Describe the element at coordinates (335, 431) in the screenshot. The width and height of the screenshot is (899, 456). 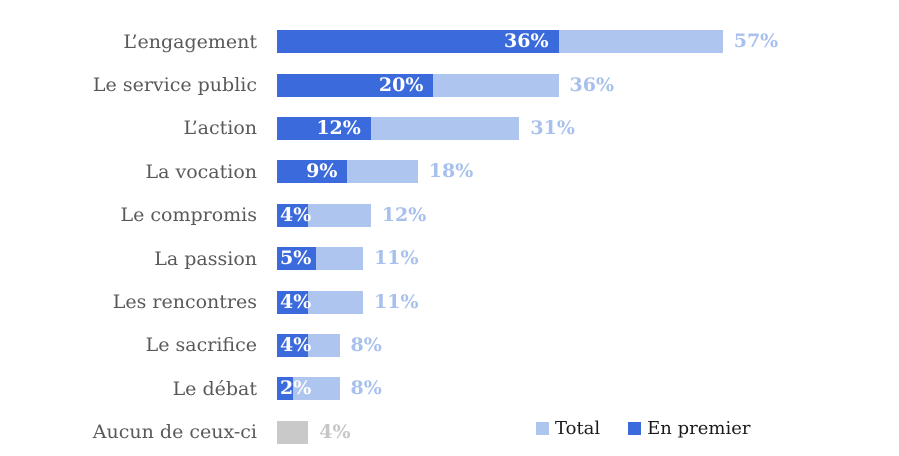
I see `total-value-label: 4%` at that location.